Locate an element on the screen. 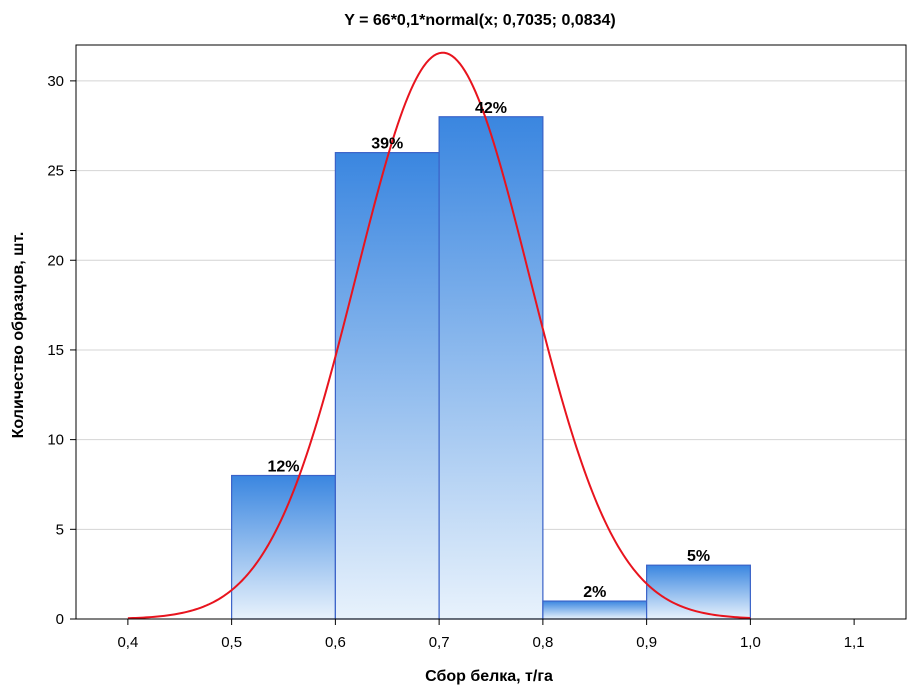  y-tick-label: 10 is located at coordinates (55, 440).